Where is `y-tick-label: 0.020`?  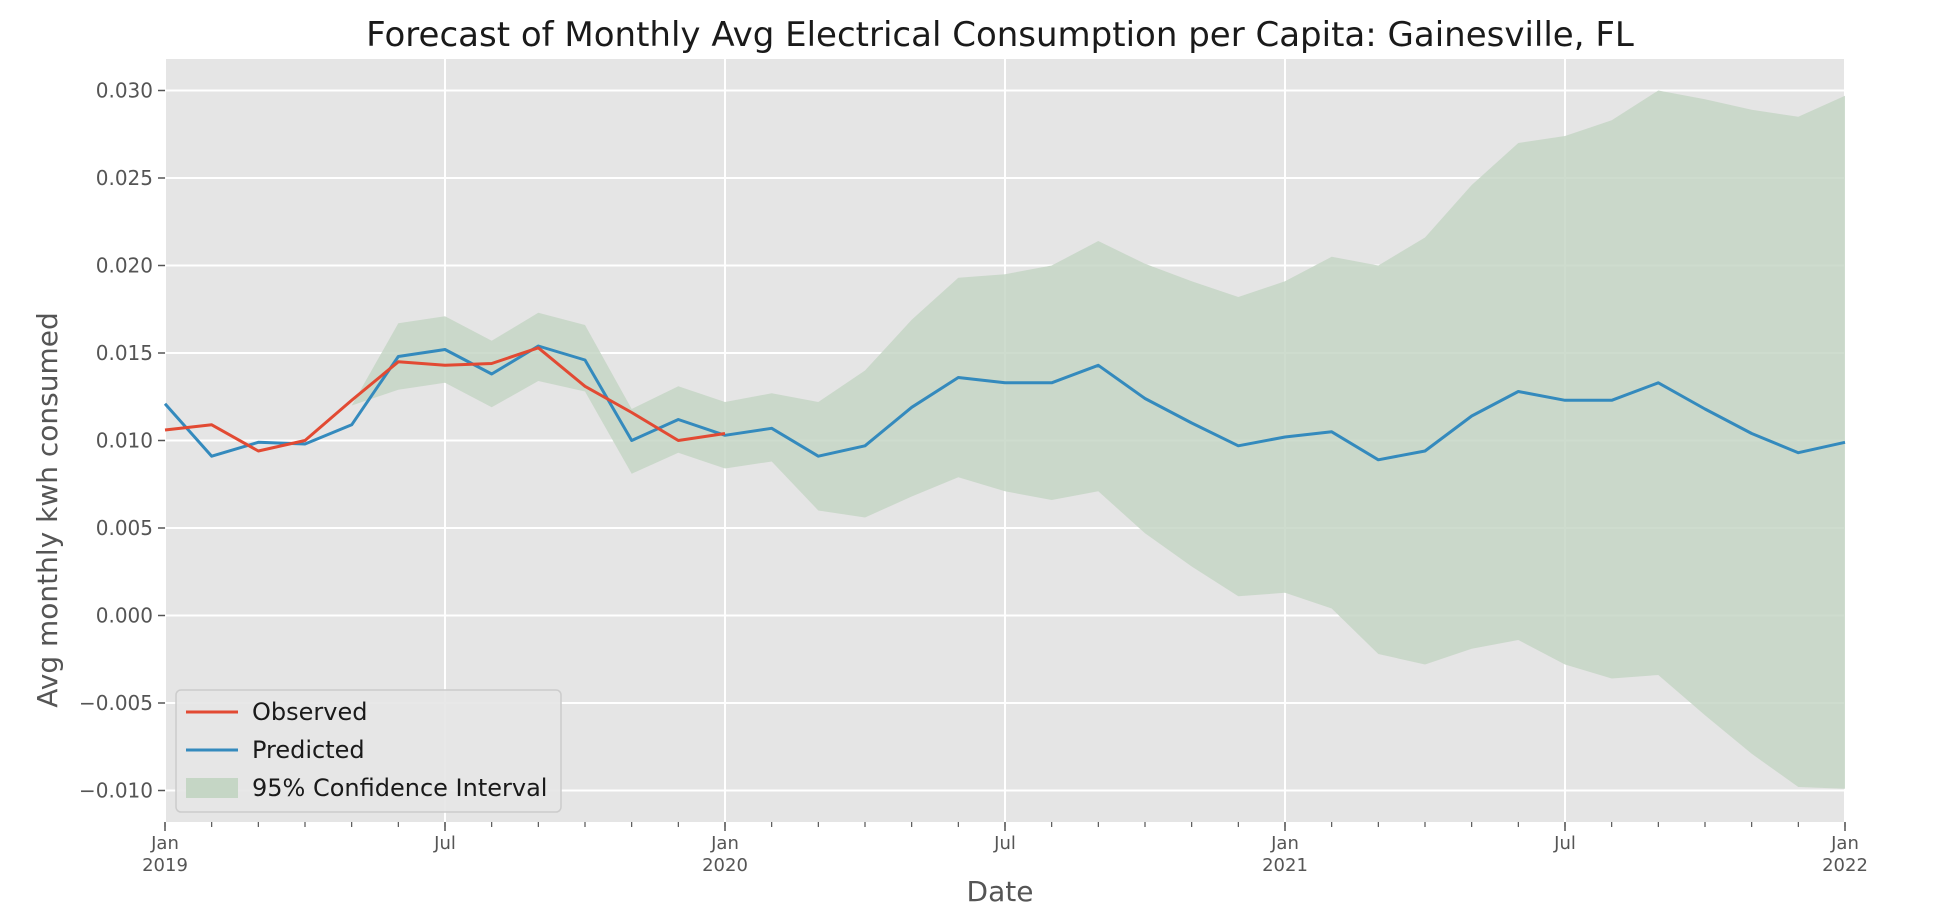
y-tick-label: 0.020 is located at coordinates (124, 266).